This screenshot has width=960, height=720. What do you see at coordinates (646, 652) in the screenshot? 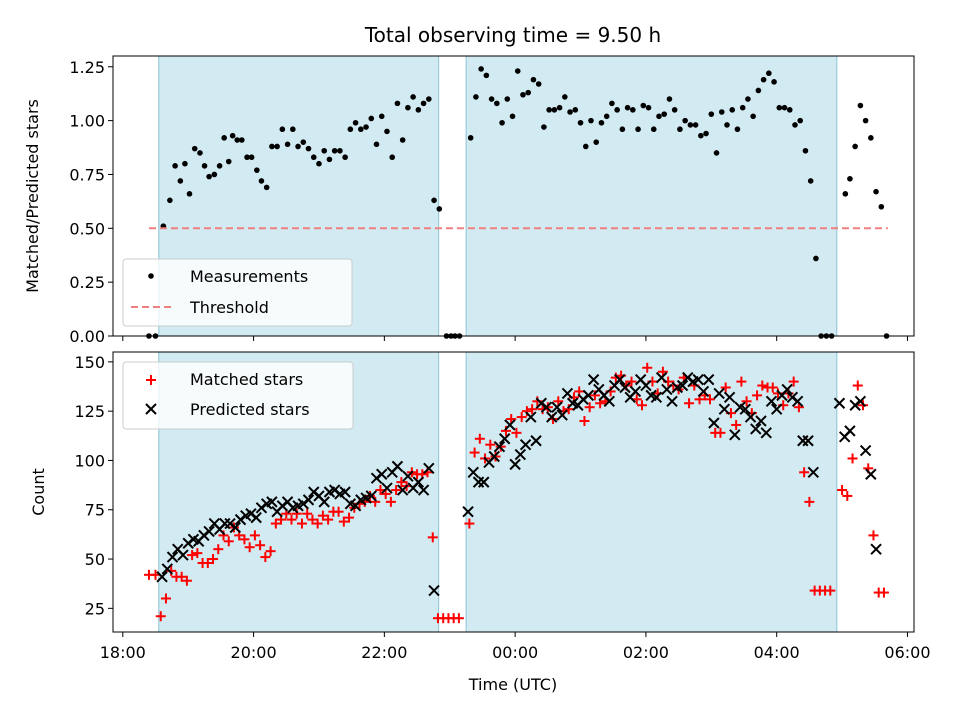
I see `x-tick-label: 02:00` at bounding box center [646, 652].